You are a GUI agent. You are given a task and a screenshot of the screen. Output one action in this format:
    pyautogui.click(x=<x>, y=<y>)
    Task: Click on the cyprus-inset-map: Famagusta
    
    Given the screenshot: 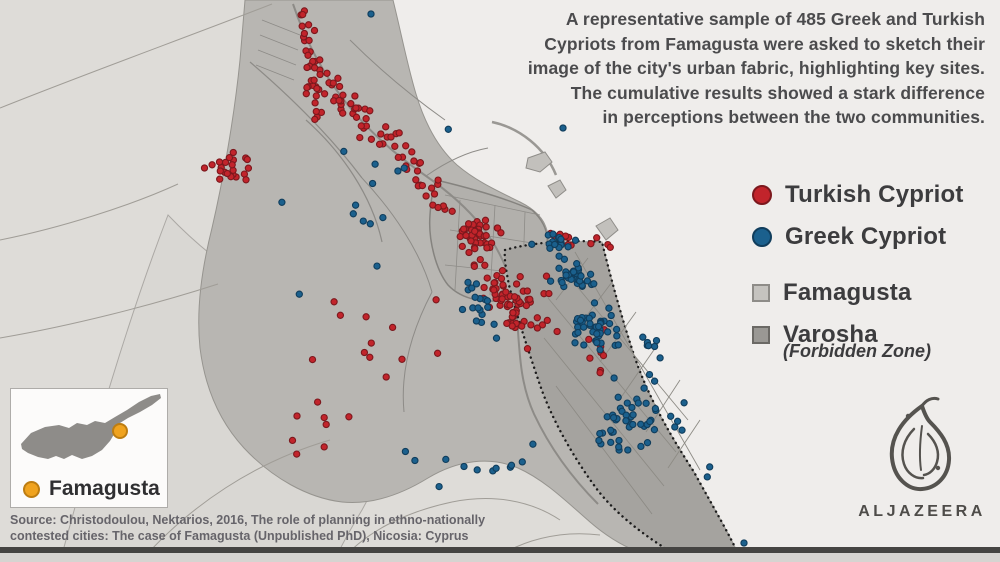 What is the action you would take?
    pyautogui.click(x=89, y=448)
    